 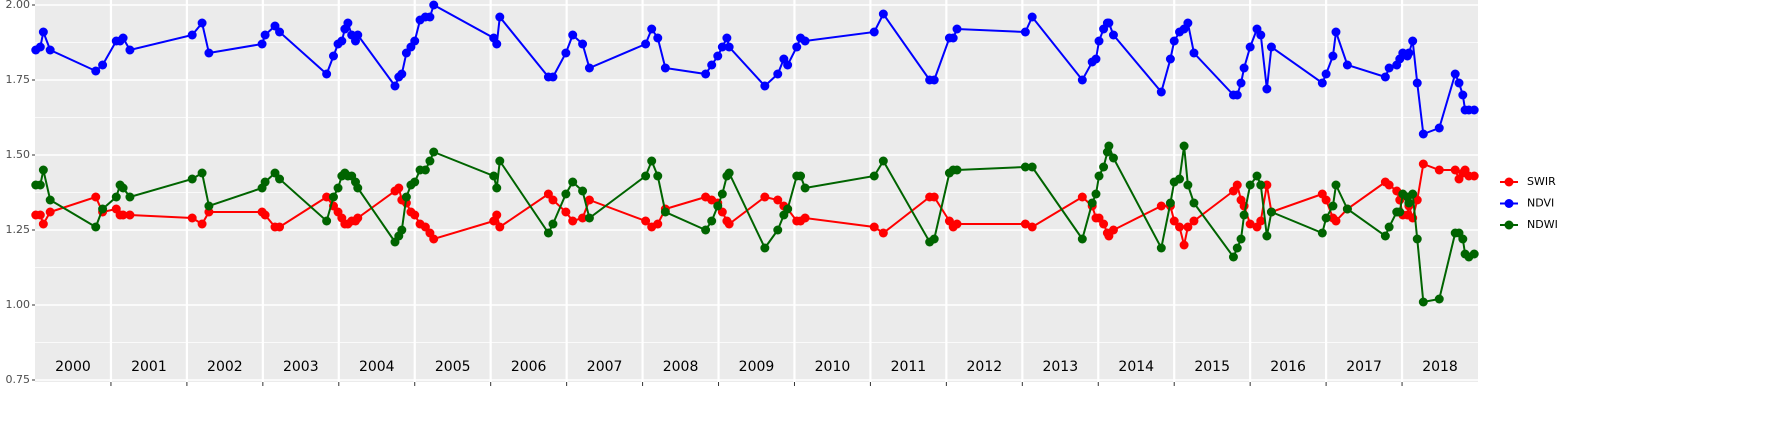 What do you see at coordinates (1540, 203) in the screenshot?
I see `legend-label: NDVI` at bounding box center [1540, 203].